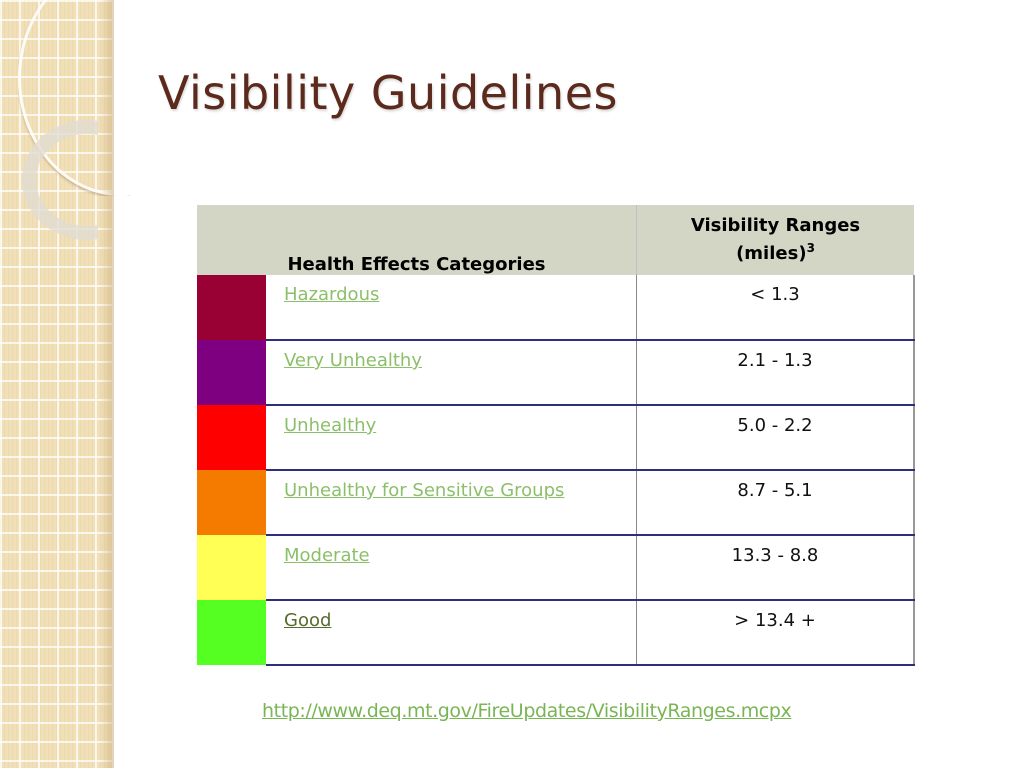  I want to click on header-range-superscript: 3, so click(810, 248).